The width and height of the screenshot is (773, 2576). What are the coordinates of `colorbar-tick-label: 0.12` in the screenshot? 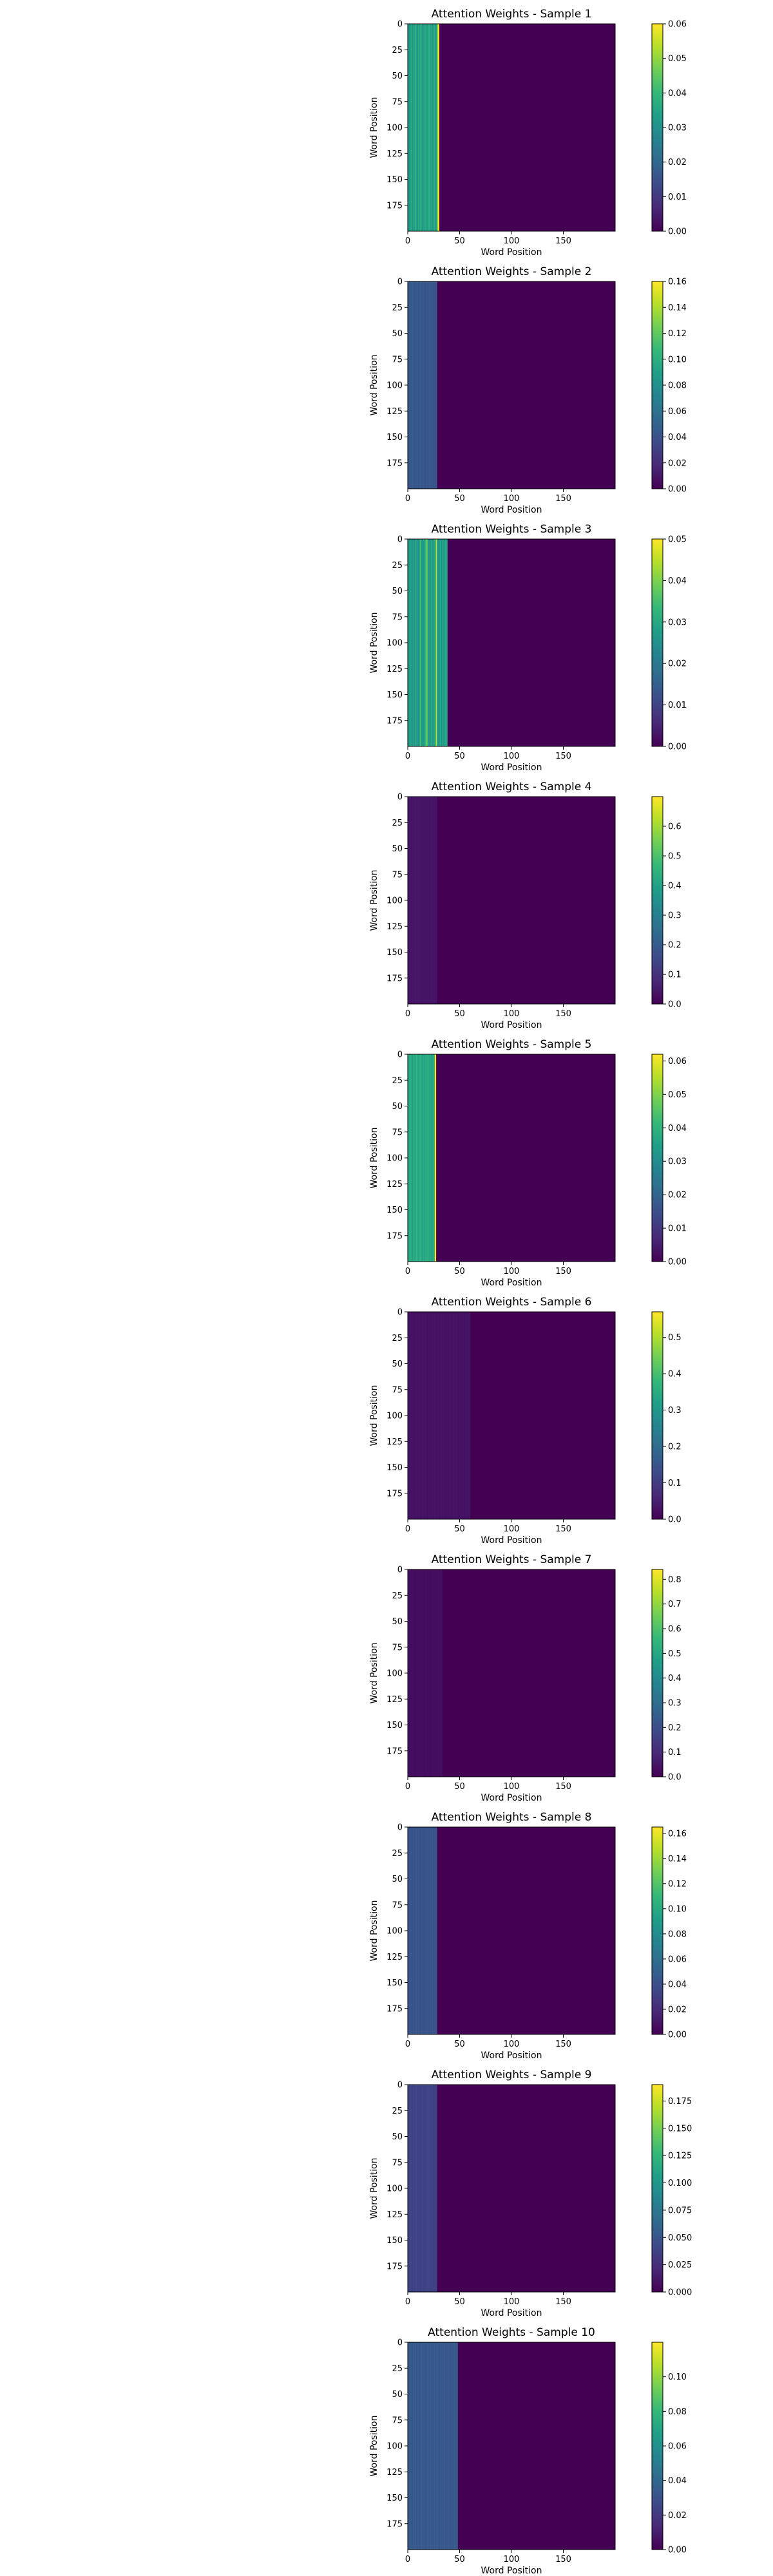 It's located at (677, 334).